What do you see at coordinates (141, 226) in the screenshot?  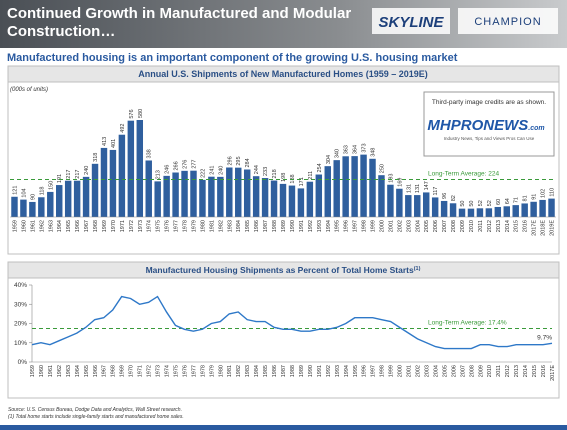 I see `x-tick-label: 1973` at bounding box center [141, 226].